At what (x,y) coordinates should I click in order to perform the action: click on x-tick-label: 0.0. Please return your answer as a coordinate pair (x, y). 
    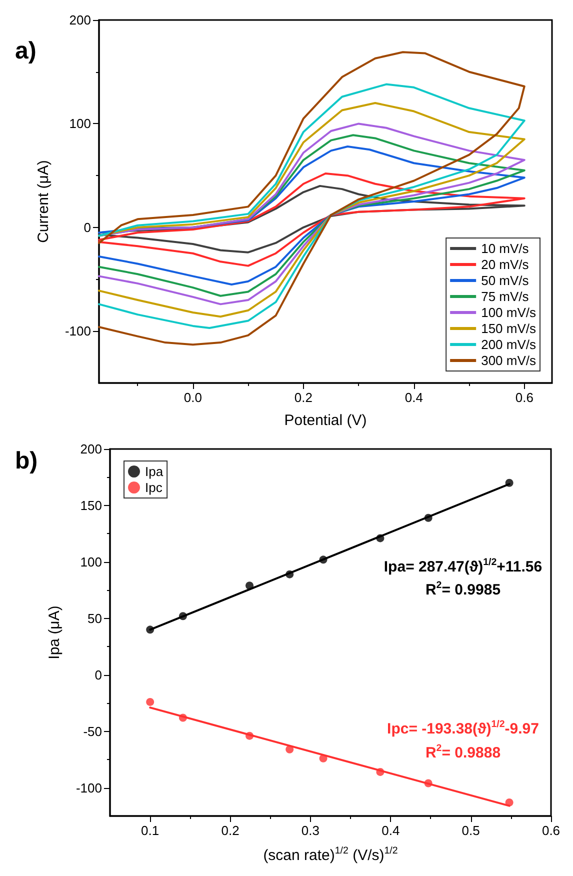
    Looking at the image, I should click on (193, 397).